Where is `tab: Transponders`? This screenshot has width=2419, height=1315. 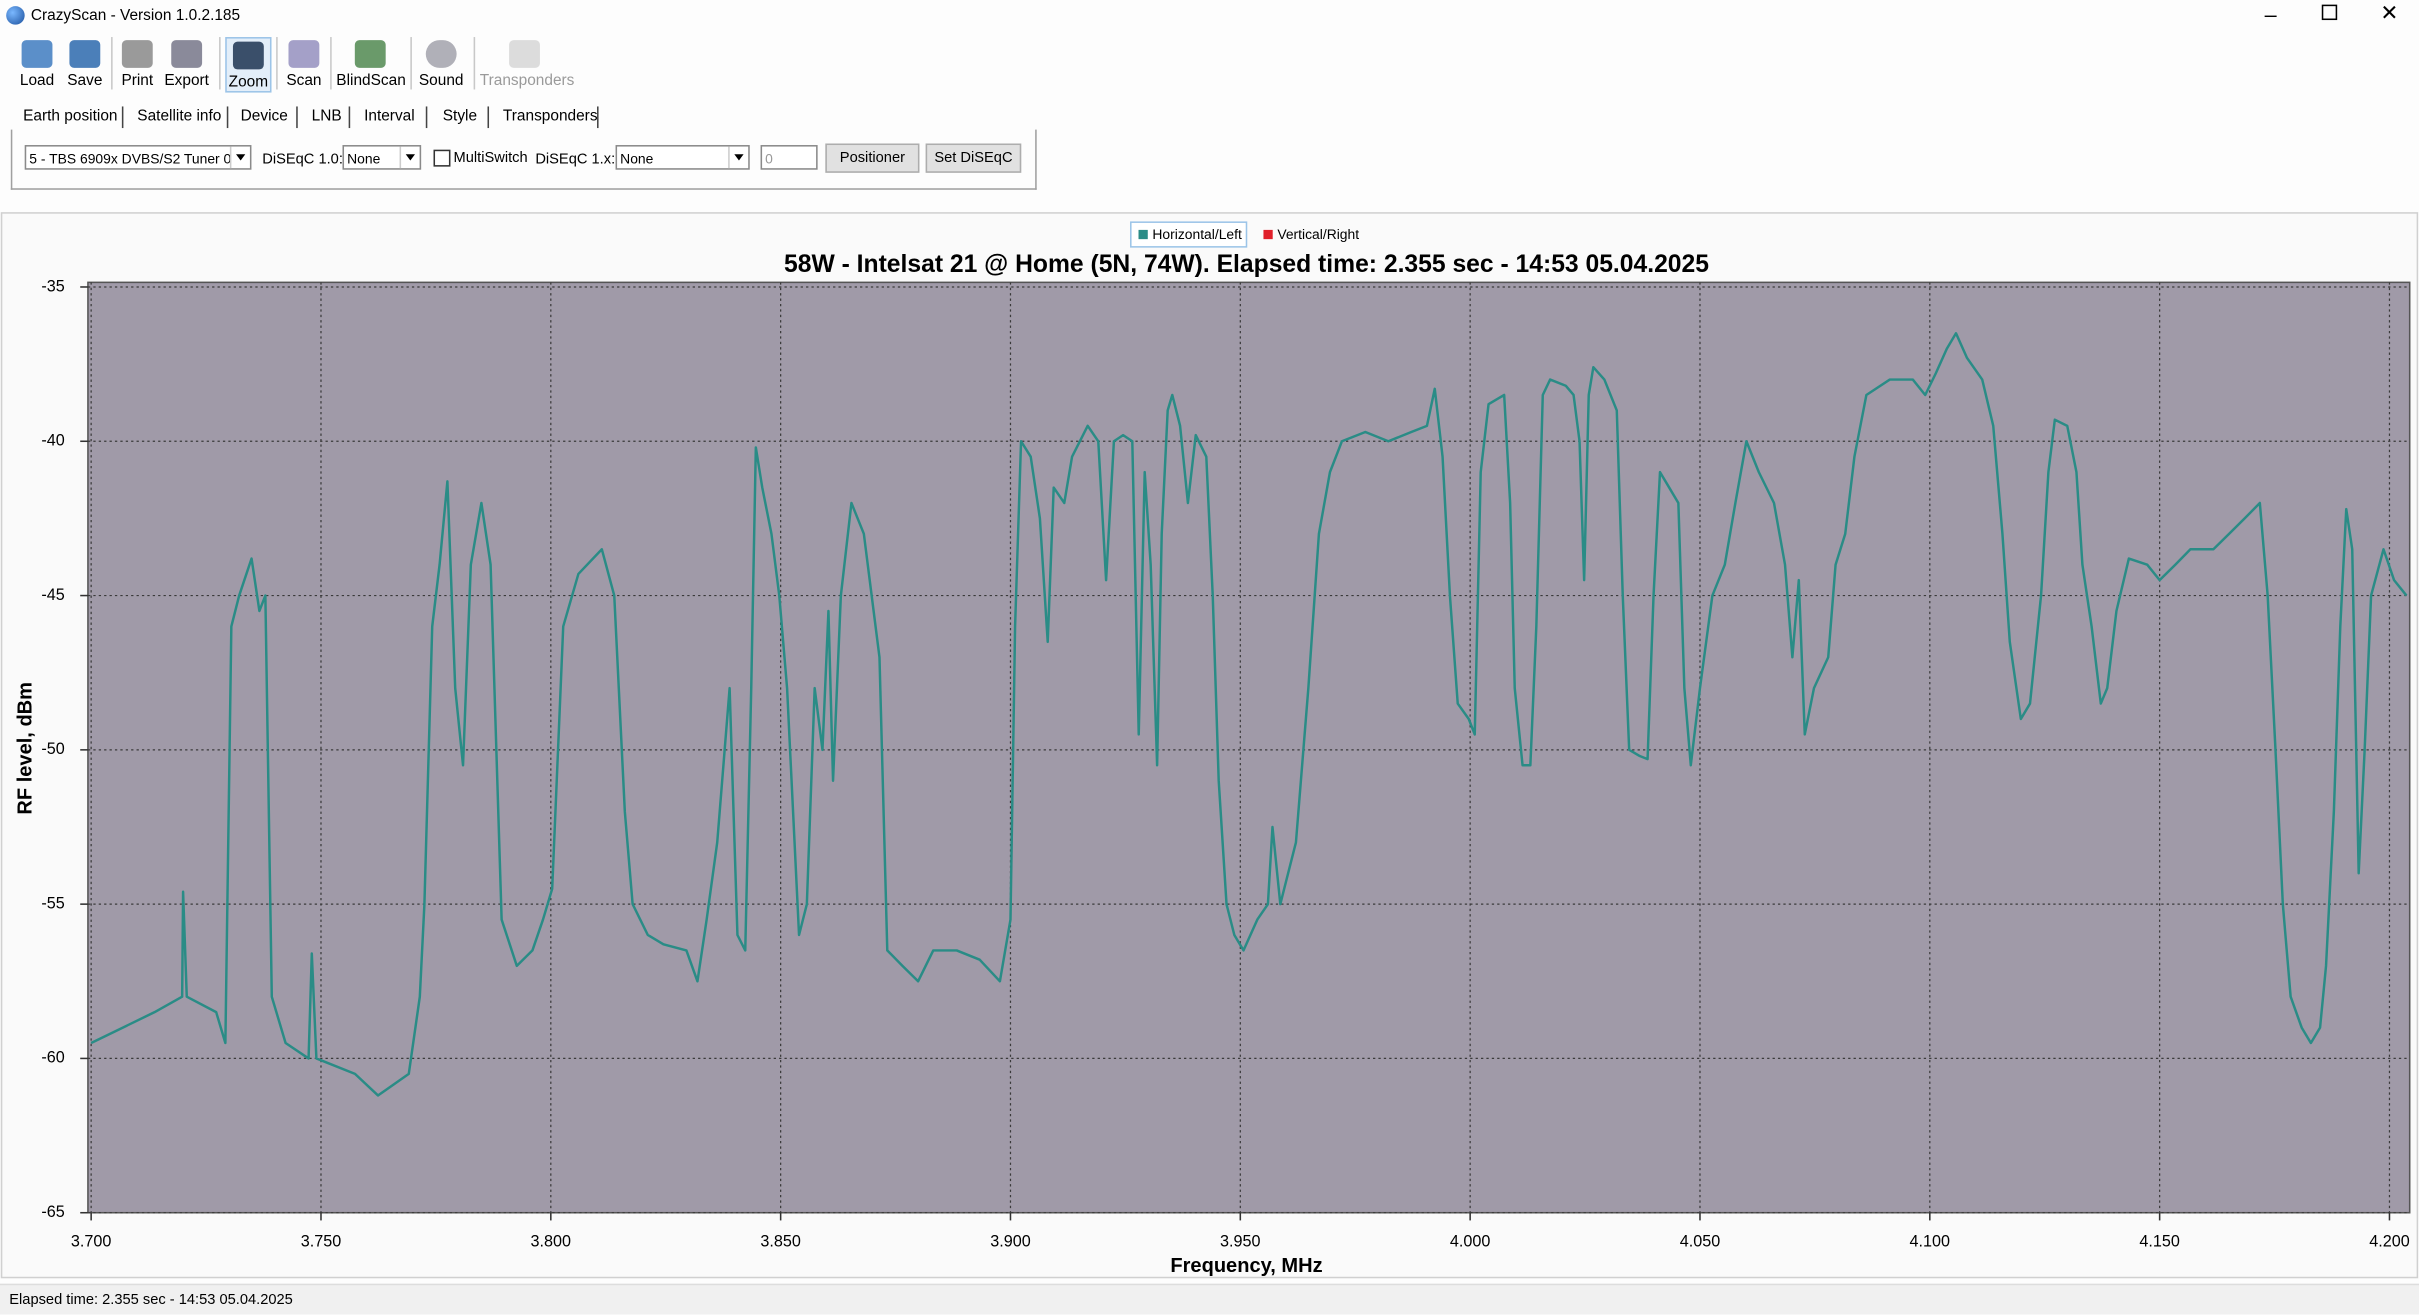
tab: Transponders is located at coordinates (550, 116).